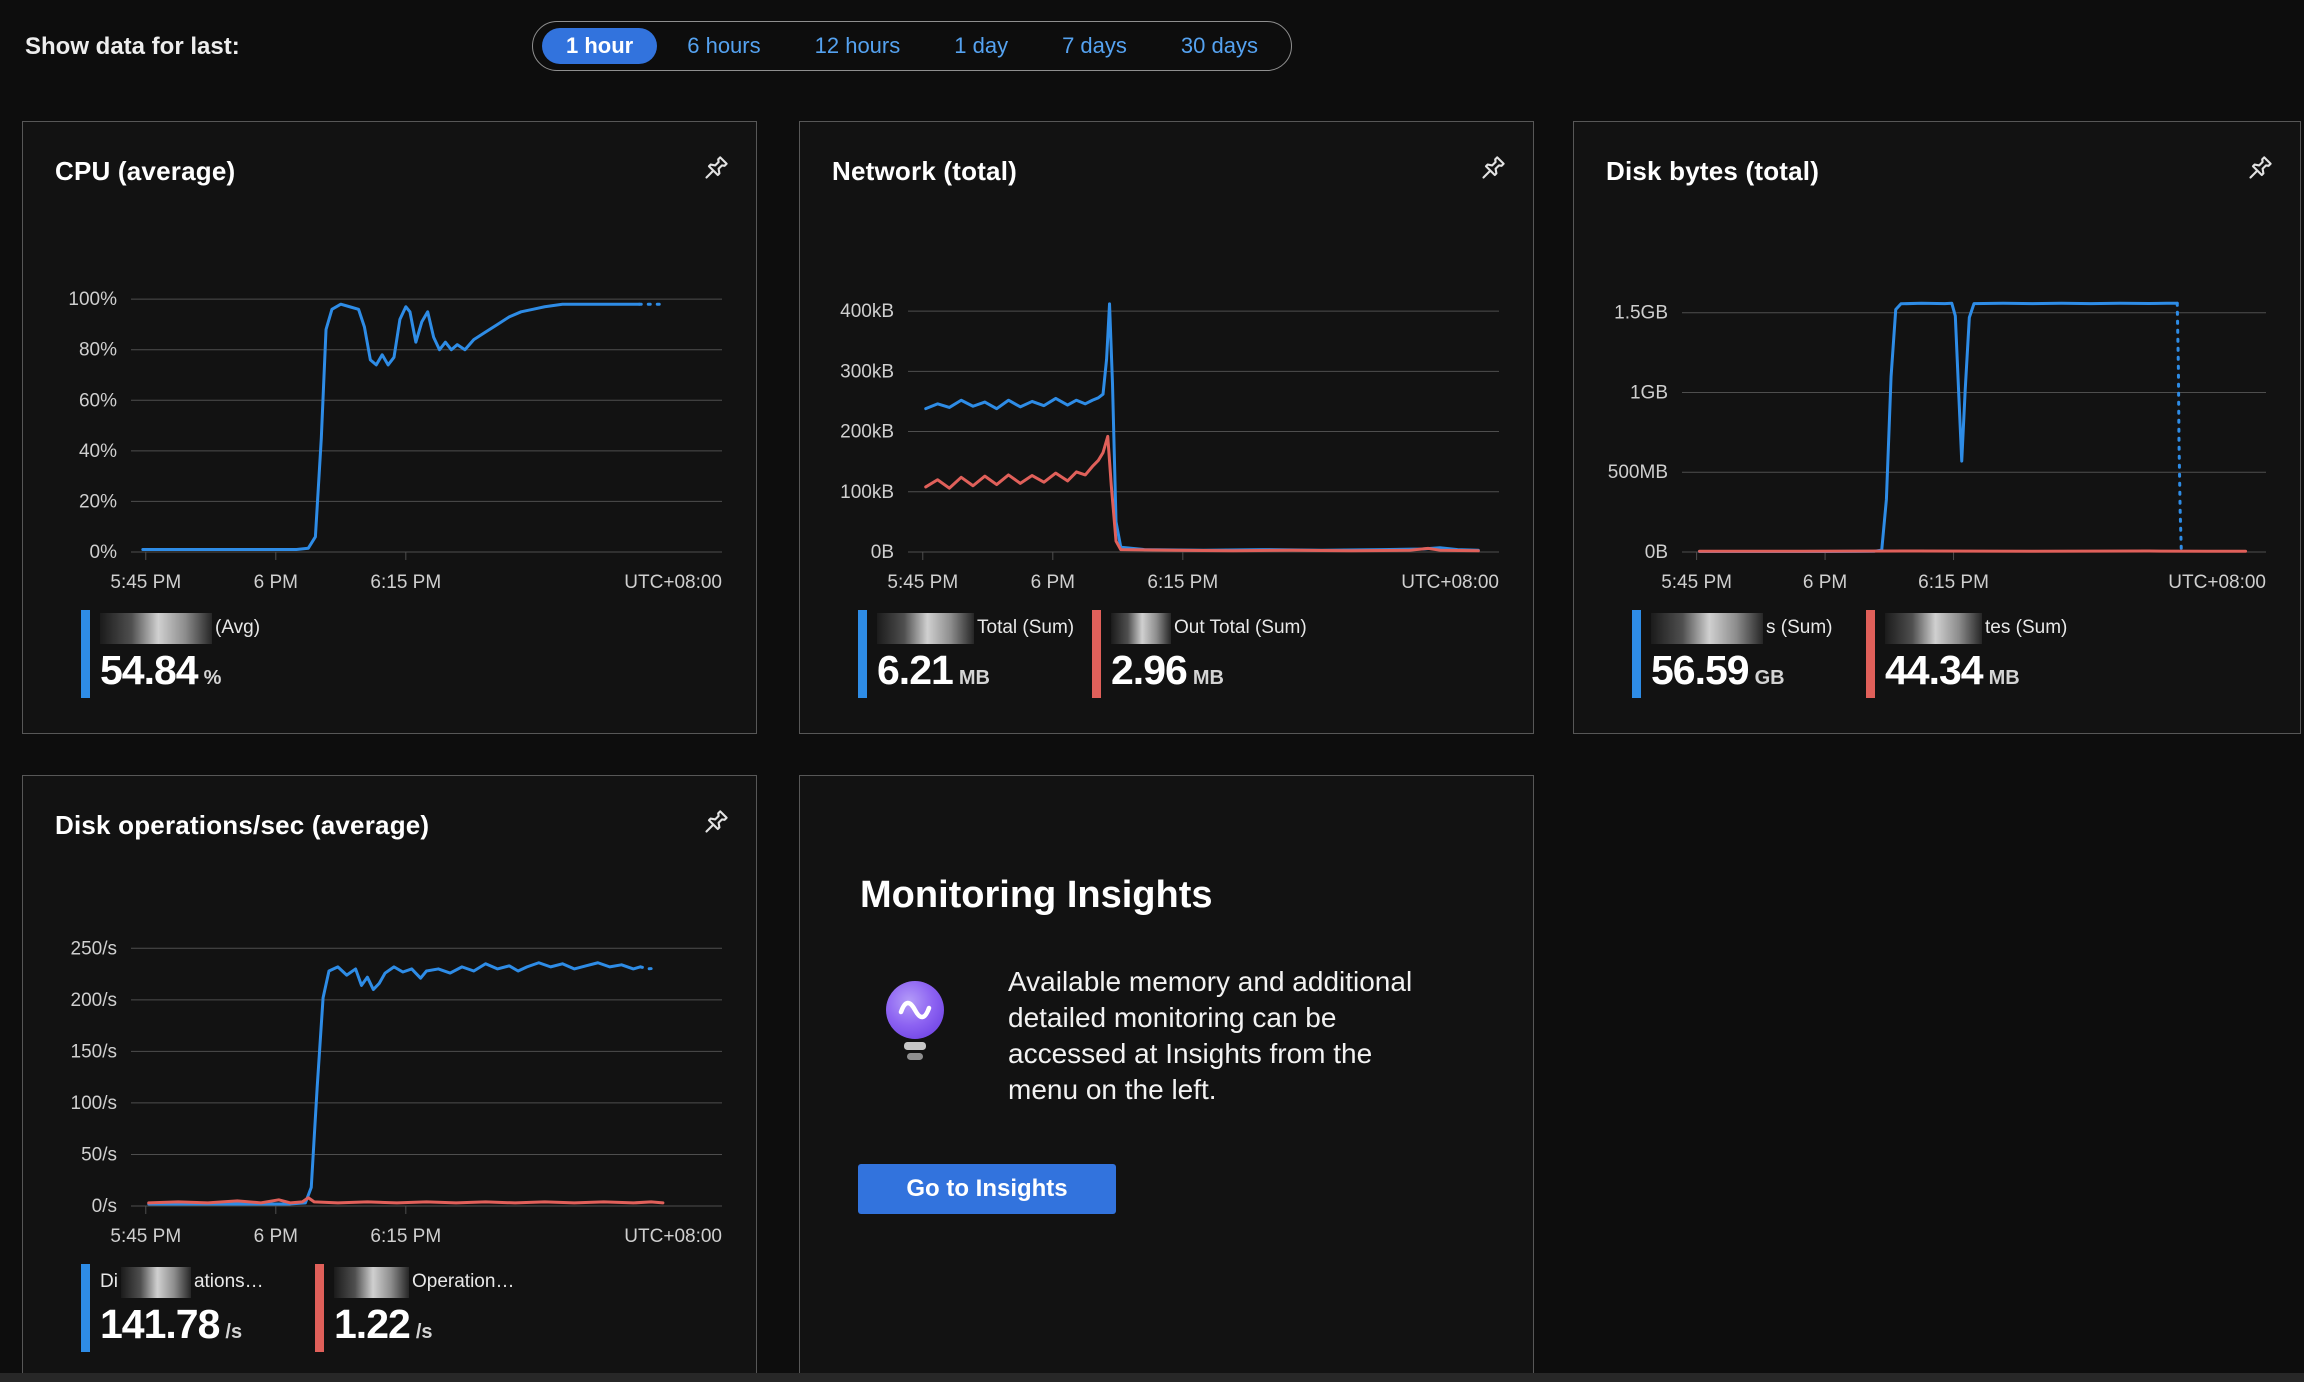  Describe the element at coordinates (1649, 392) in the screenshot. I see `y-tick-label: 1GB` at that location.